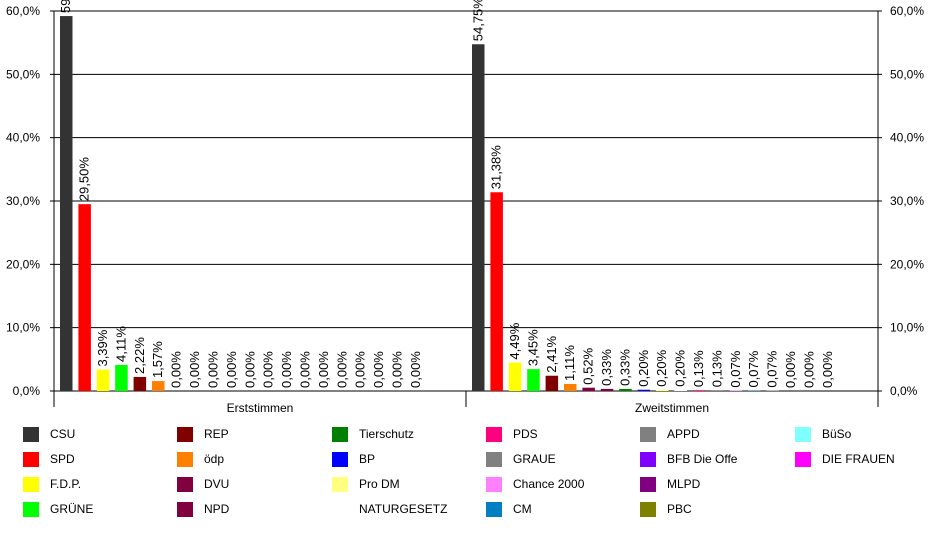  Describe the element at coordinates (120, 344) in the screenshot. I see `data-label: 4,11%` at that location.